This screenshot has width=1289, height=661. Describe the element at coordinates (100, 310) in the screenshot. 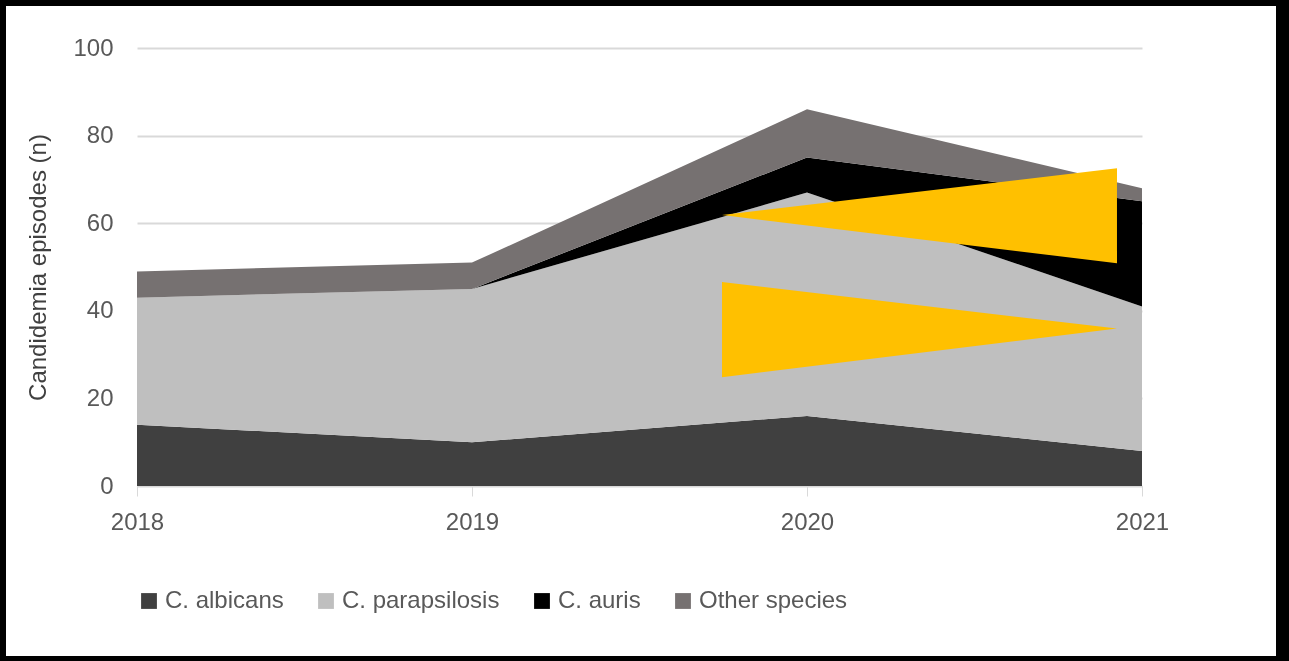

I see `y-tick-label: 40` at that location.